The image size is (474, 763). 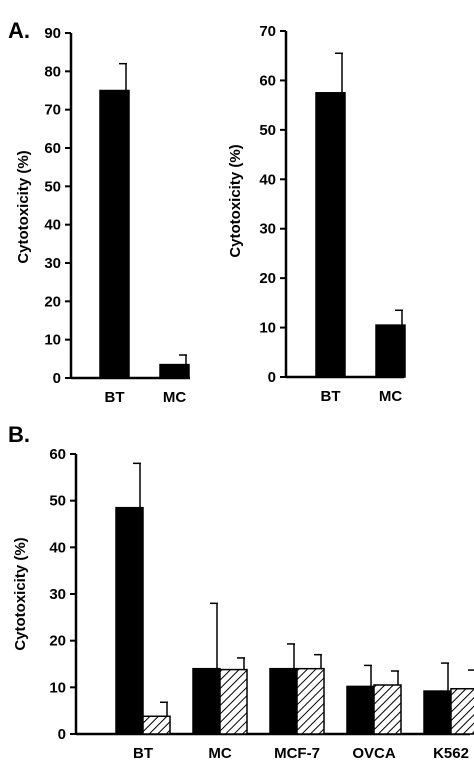 What do you see at coordinates (19, 30) in the screenshot?
I see `panel-label-a: A.` at bounding box center [19, 30].